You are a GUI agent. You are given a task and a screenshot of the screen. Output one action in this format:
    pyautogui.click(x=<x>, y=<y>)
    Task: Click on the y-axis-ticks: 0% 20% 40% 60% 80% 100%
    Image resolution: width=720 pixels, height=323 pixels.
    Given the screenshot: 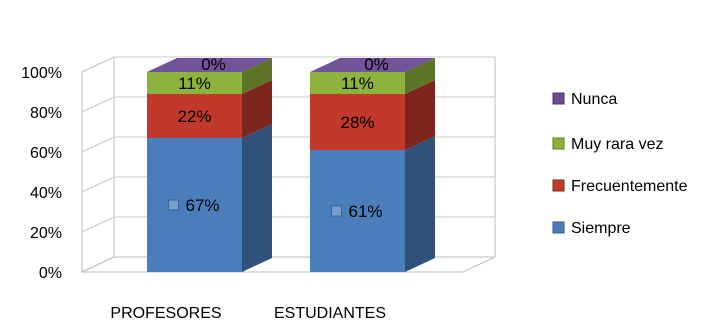 What is the action you would take?
    pyautogui.click(x=41, y=173)
    